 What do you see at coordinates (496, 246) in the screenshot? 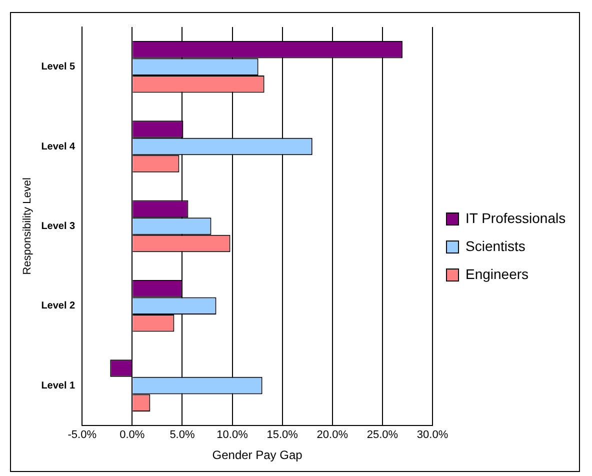
I see `legend-label: Scientists` at bounding box center [496, 246].